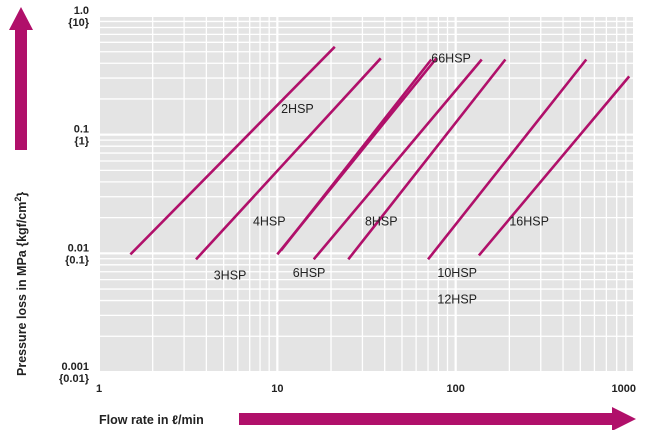  I want to click on series-label: 66HSP, so click(451, 58).